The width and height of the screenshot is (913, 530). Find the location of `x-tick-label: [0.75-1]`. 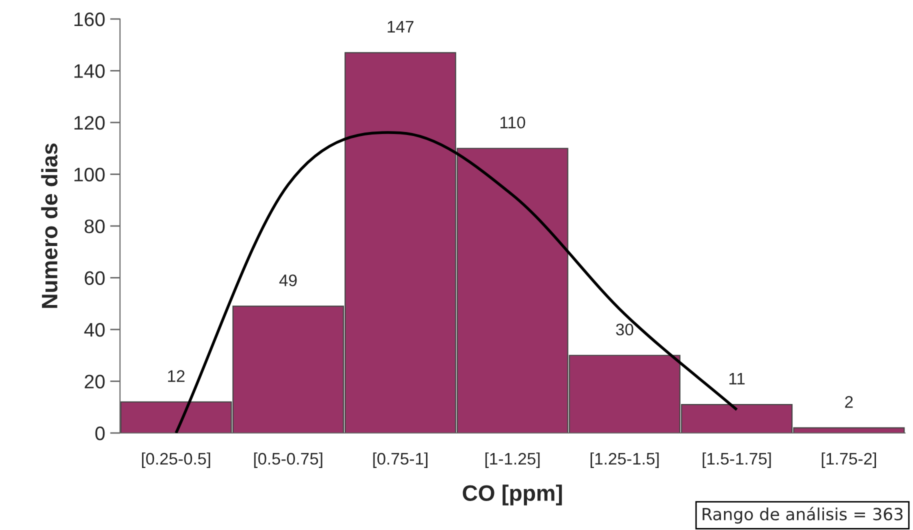

x-tick-label: [0.75-1] is located at coordinates (400, 460).